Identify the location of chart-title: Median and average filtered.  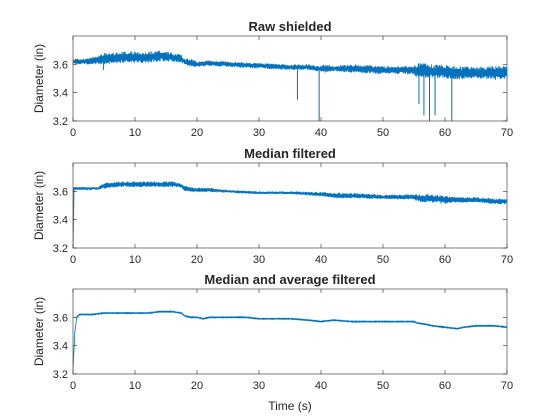
(289, 279).